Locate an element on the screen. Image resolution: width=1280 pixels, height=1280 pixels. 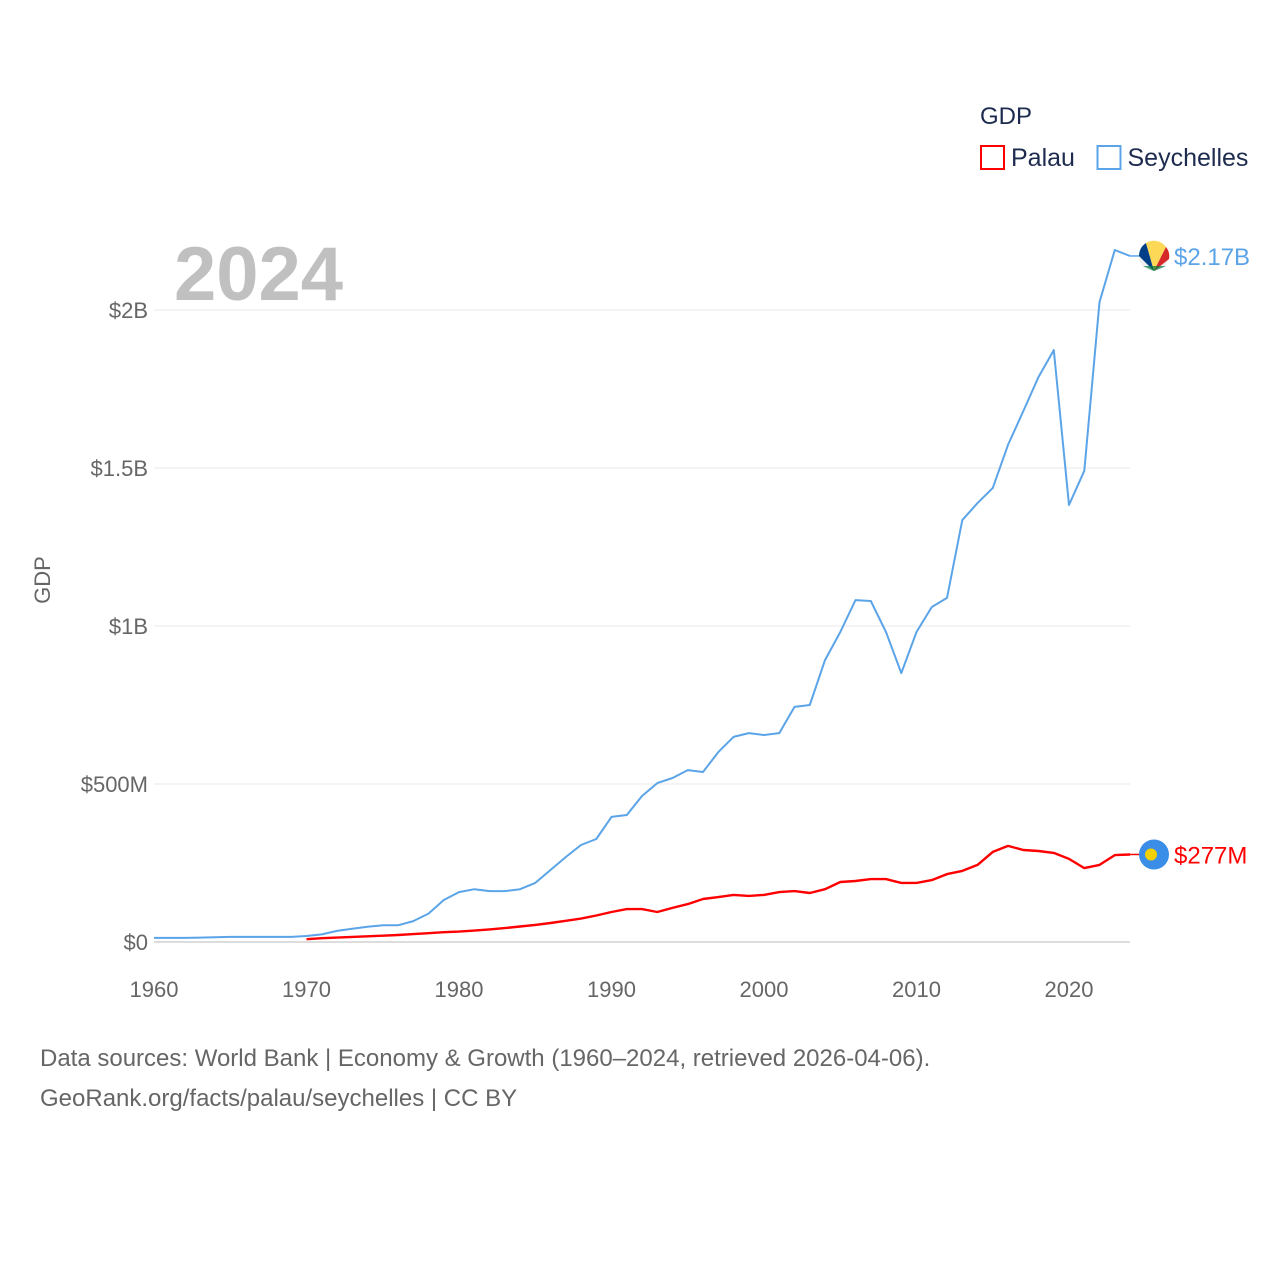
y-tick-label: $500M is located at coordinates (114, 784).